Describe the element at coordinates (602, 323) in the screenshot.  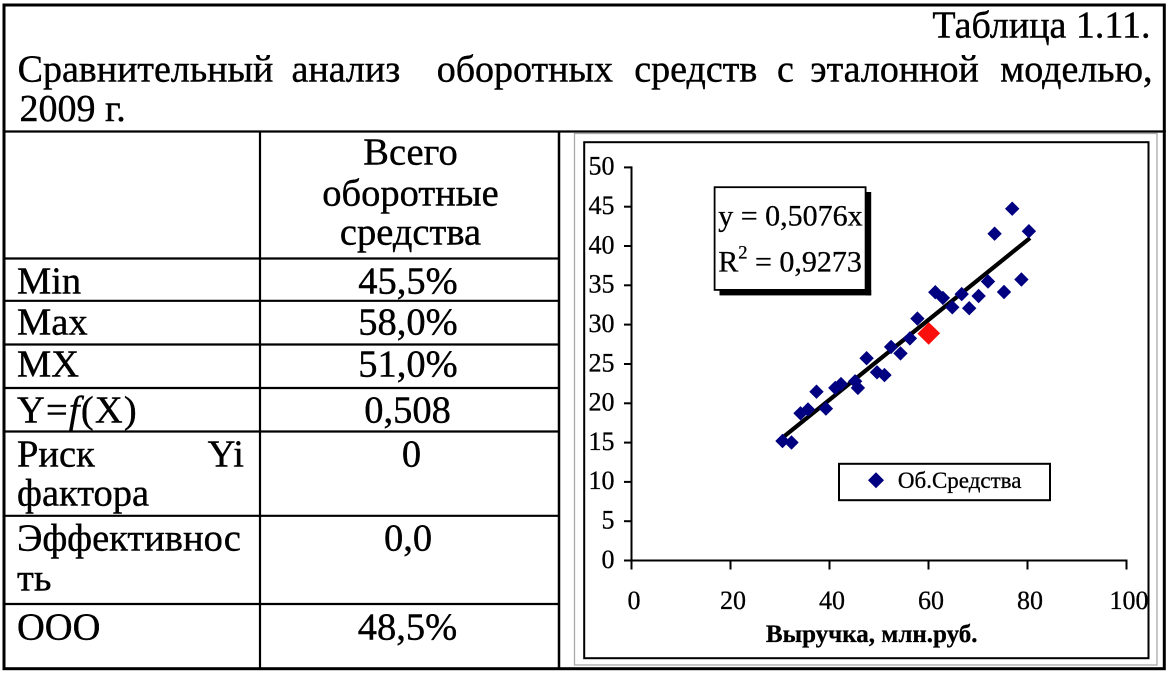
I see `svg-text: 30` at that location.